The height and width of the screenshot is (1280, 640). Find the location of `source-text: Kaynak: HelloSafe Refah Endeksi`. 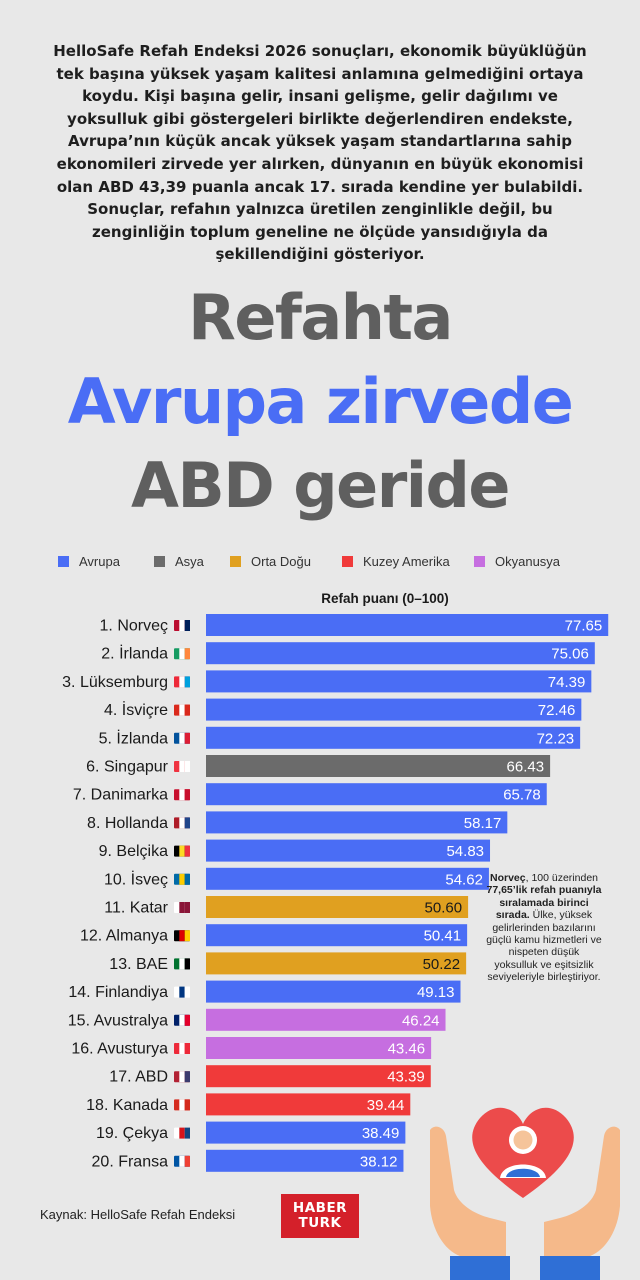

source-text: Kaynak: HelloSafe Refah Endeksi is located at coordinates (138, 1214).